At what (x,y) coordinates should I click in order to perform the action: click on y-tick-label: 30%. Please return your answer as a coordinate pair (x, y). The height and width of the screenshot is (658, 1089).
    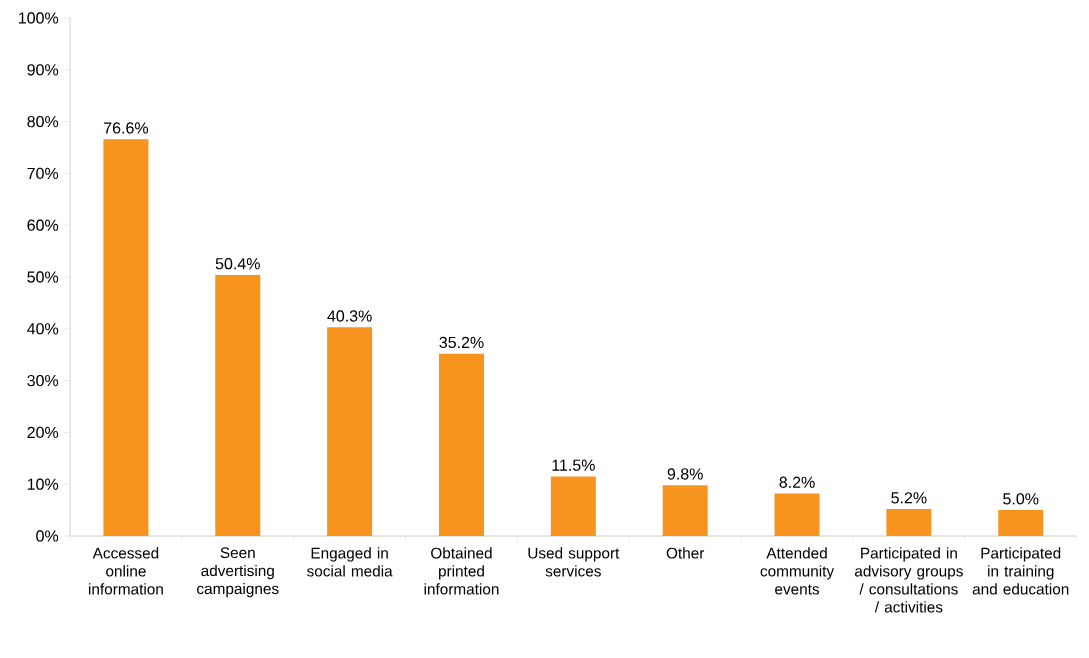
    Looking at the image, I should click on (43, 380).